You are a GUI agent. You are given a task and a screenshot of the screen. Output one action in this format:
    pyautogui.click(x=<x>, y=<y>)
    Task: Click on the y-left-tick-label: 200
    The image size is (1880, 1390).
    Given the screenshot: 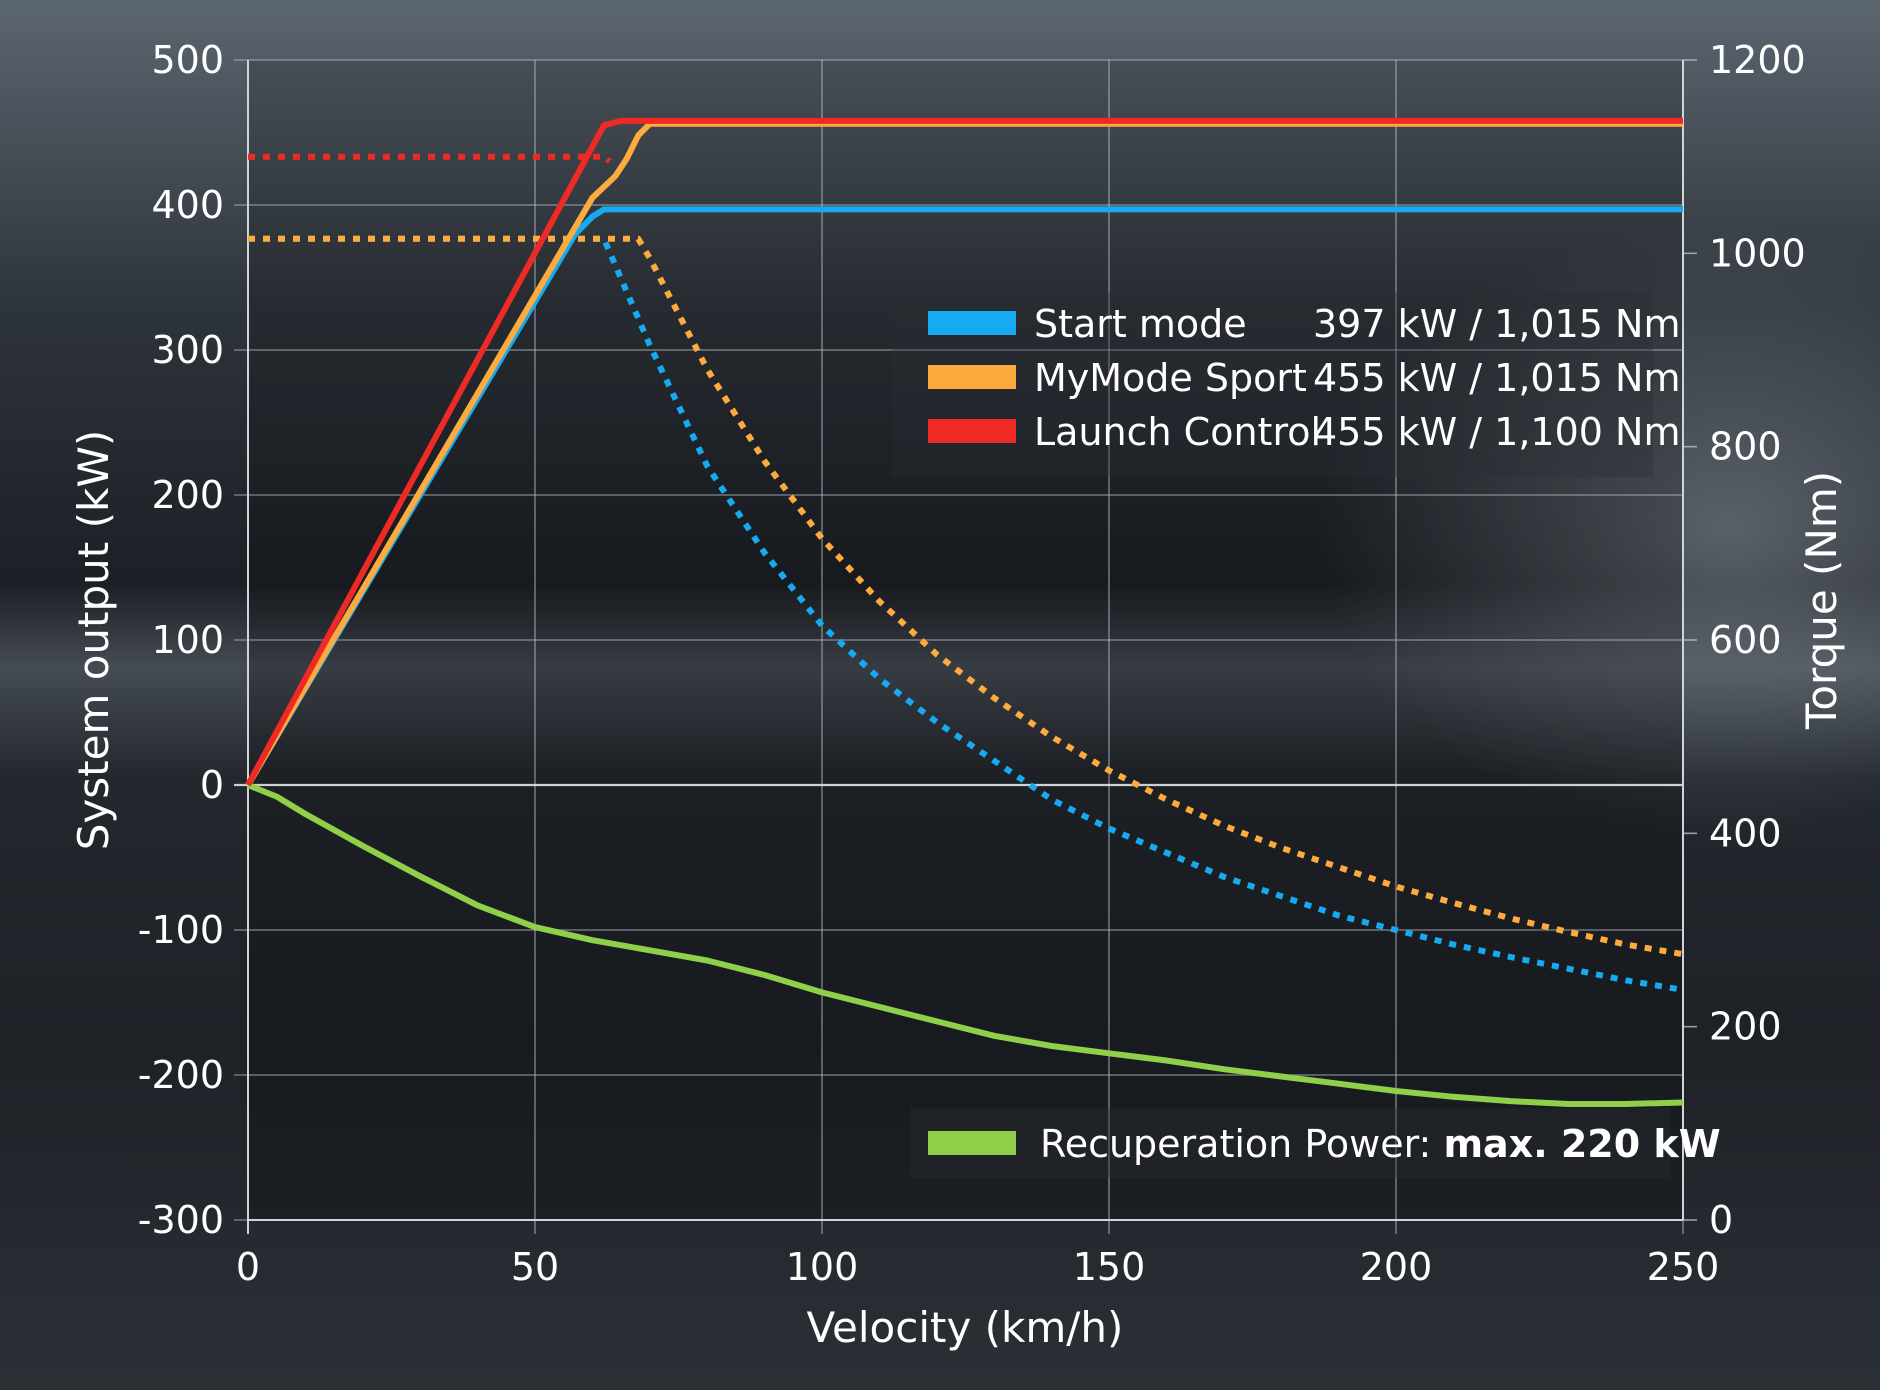 What is the action you would take?
    pyautogui.click(x=187, y=495)
    